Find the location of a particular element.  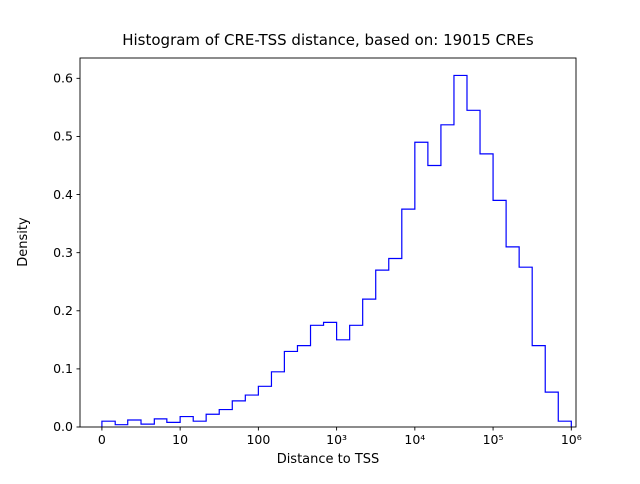

y-tick-label: 0.3 is located at coordinates (63, 252).